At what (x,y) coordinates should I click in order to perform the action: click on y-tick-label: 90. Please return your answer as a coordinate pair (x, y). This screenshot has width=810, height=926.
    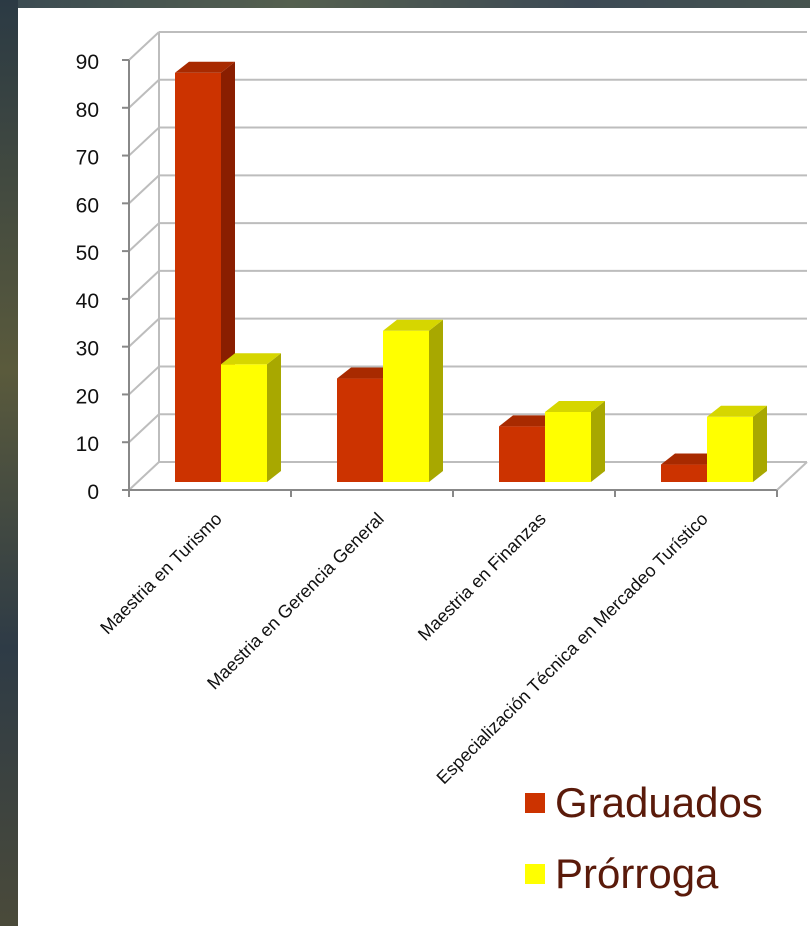
    Looking at the image, I should click on (87, 62).